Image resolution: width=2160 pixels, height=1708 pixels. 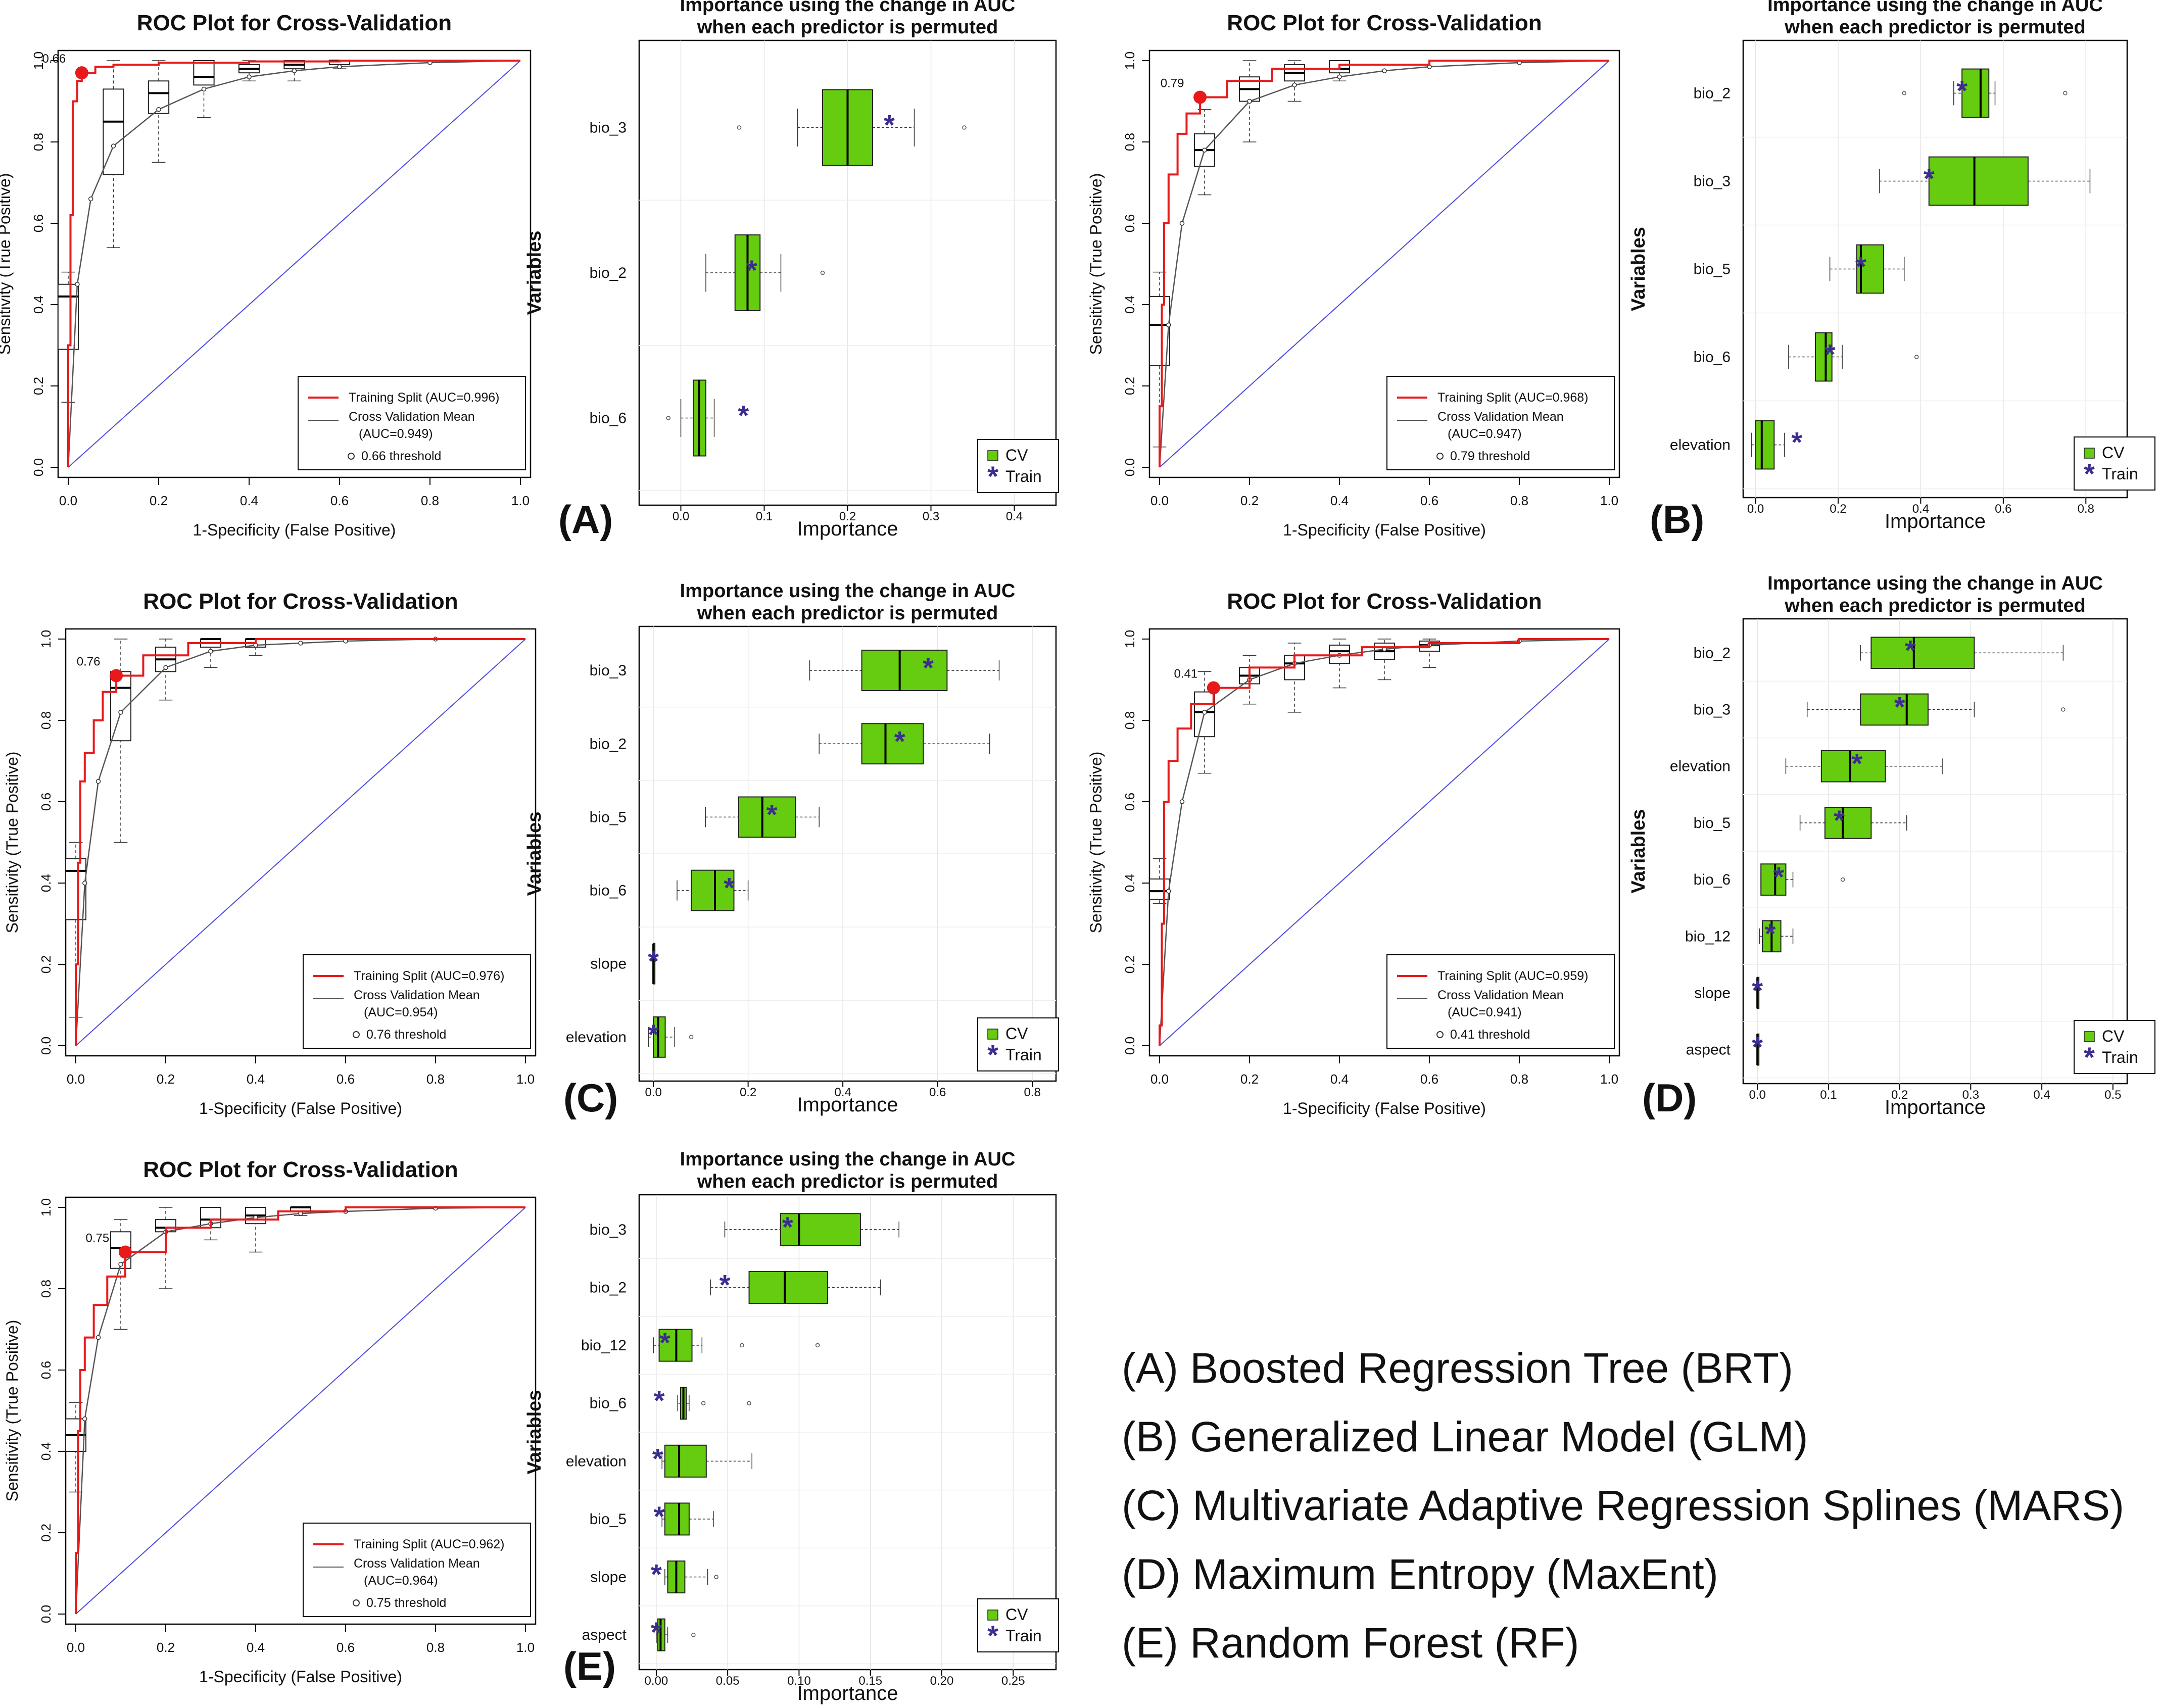 I want to click on roc-legend-cv-auc: (AUC=0.964), so click(x=401, y=1581).